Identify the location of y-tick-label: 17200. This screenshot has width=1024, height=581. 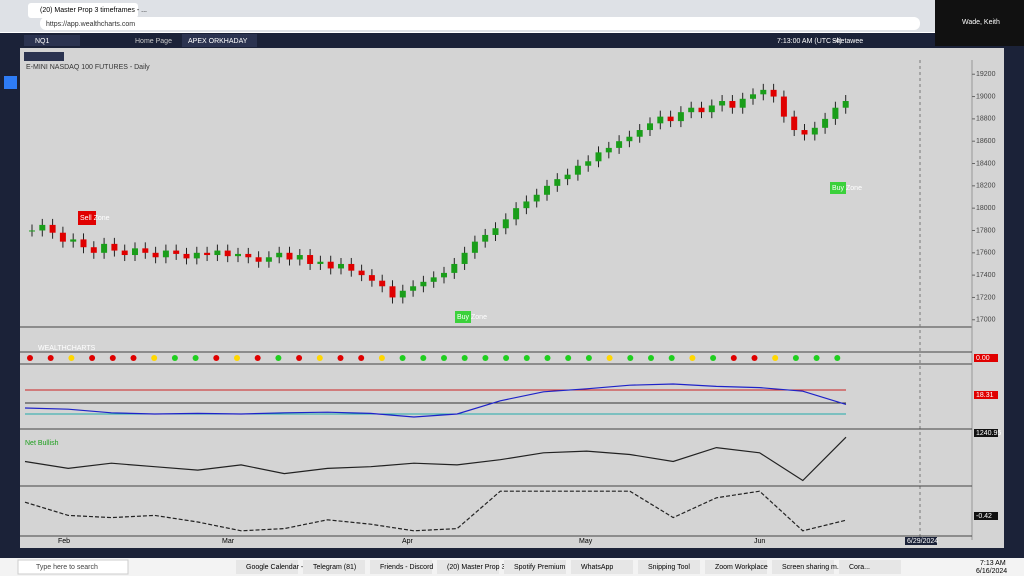
(986, 297).